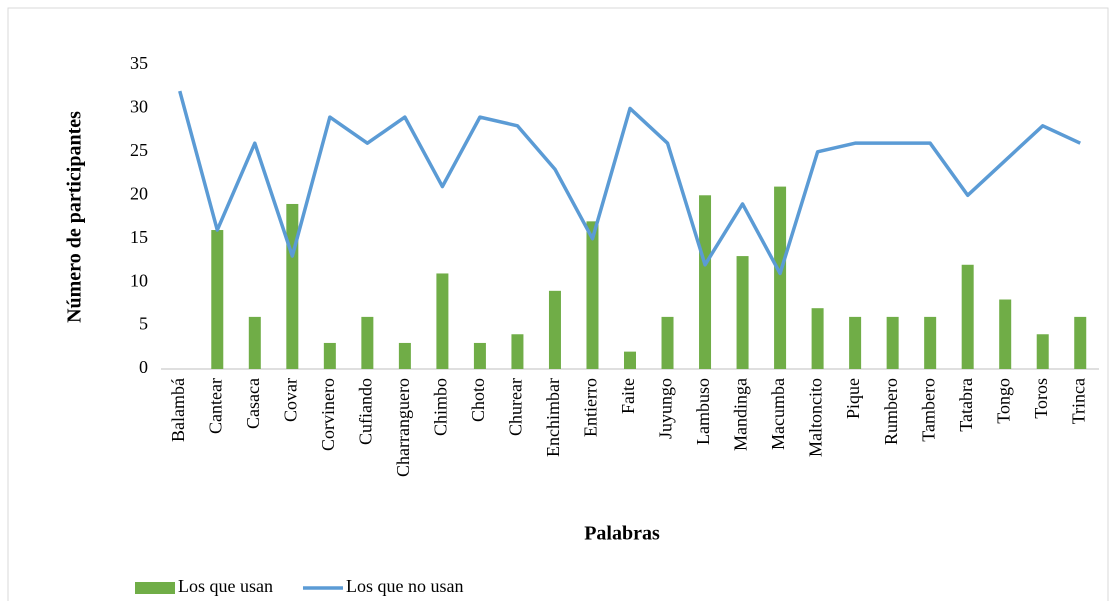  Describe the element at coordinates (403, 427) in the screenshot. I see `x-tick-label: Charranguero` at that location.